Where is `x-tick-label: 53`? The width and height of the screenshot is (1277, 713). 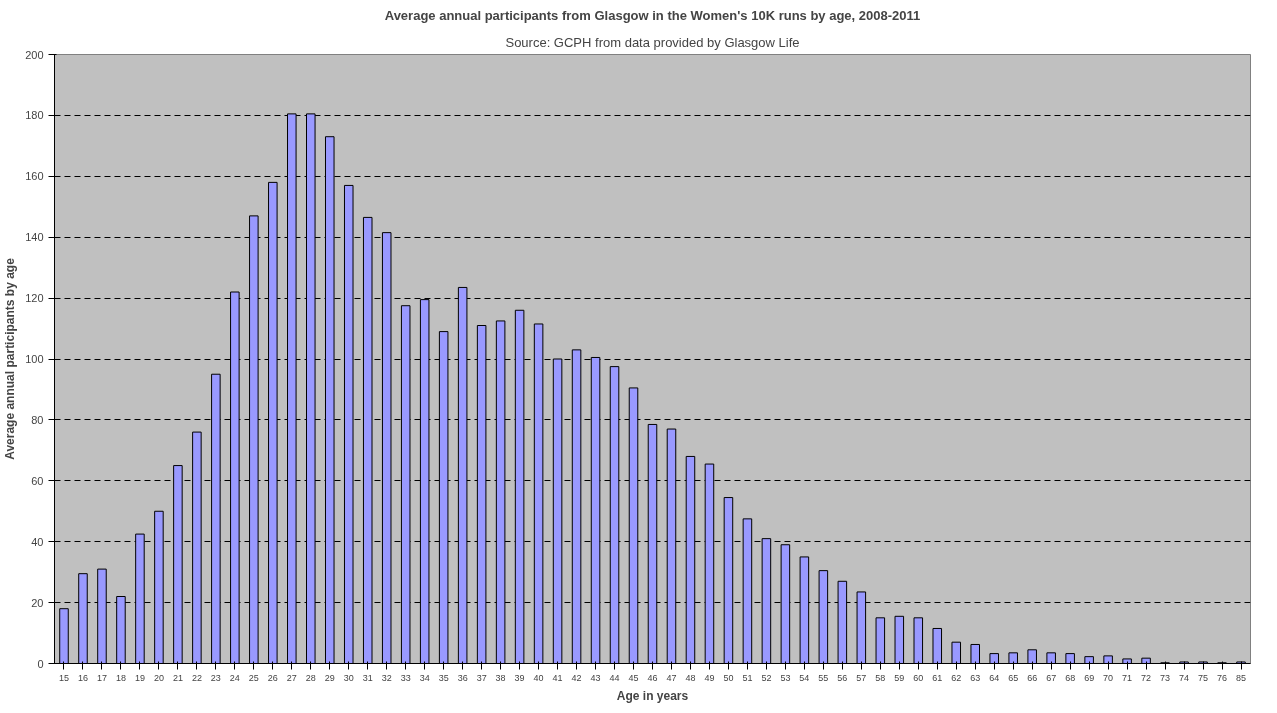 x-tick-label: 53 is located at coordinates (785, 677).